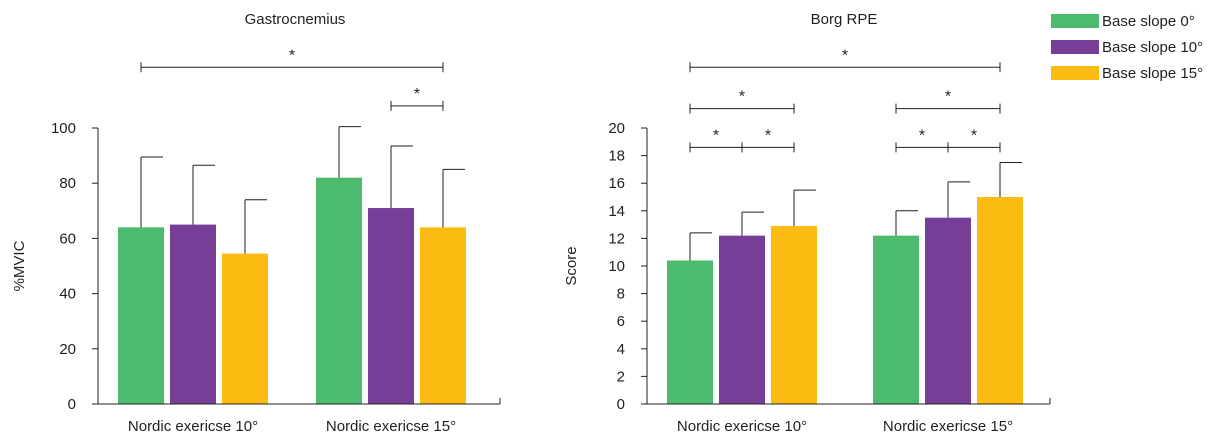  What do you see at coordinates (621, 321) in the screenshot?
I see `y-tick-label: 6` at bounding box center [621, 321].